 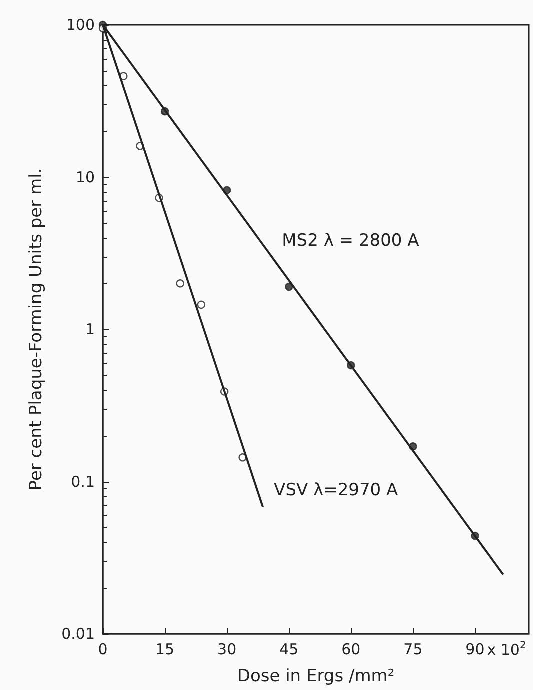 I want to click on y-tick-label: 0.01, so click(x=78, y=634).